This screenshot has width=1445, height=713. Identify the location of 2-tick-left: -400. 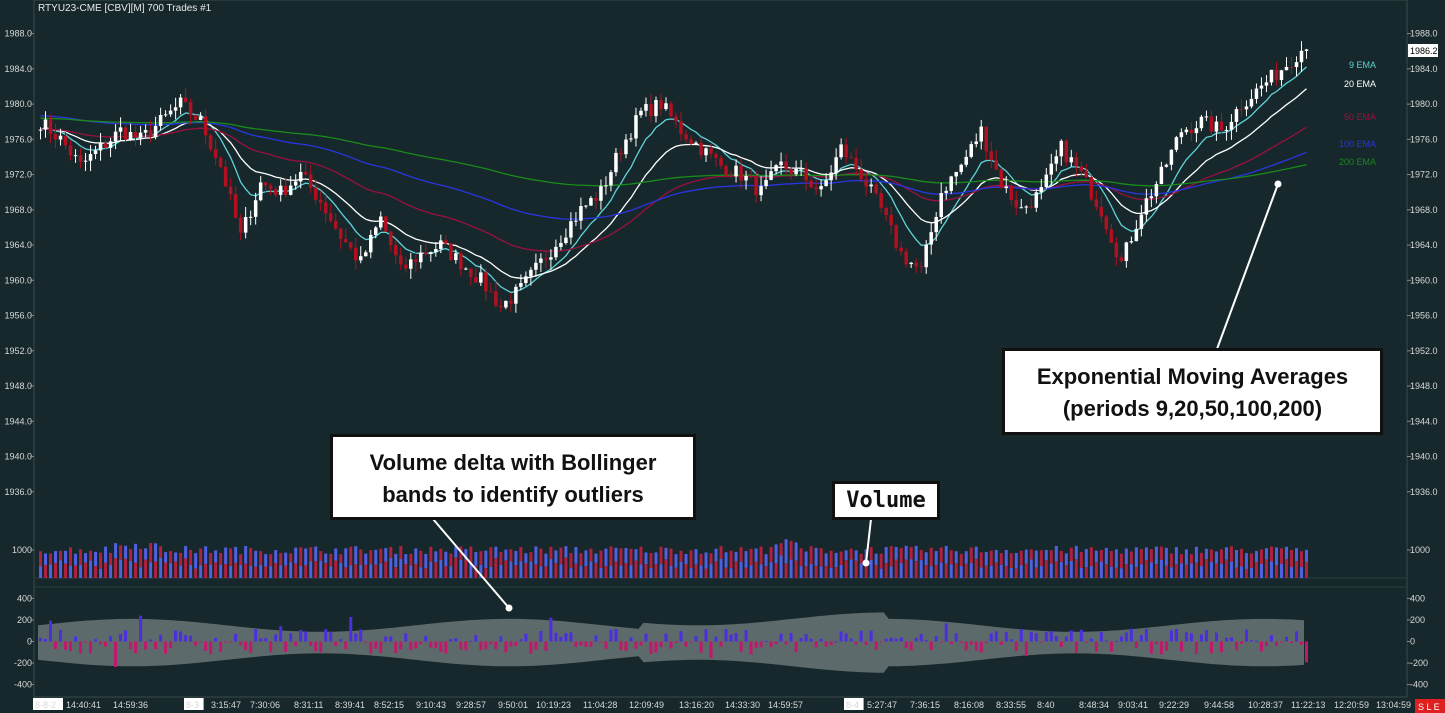
(23, 685).